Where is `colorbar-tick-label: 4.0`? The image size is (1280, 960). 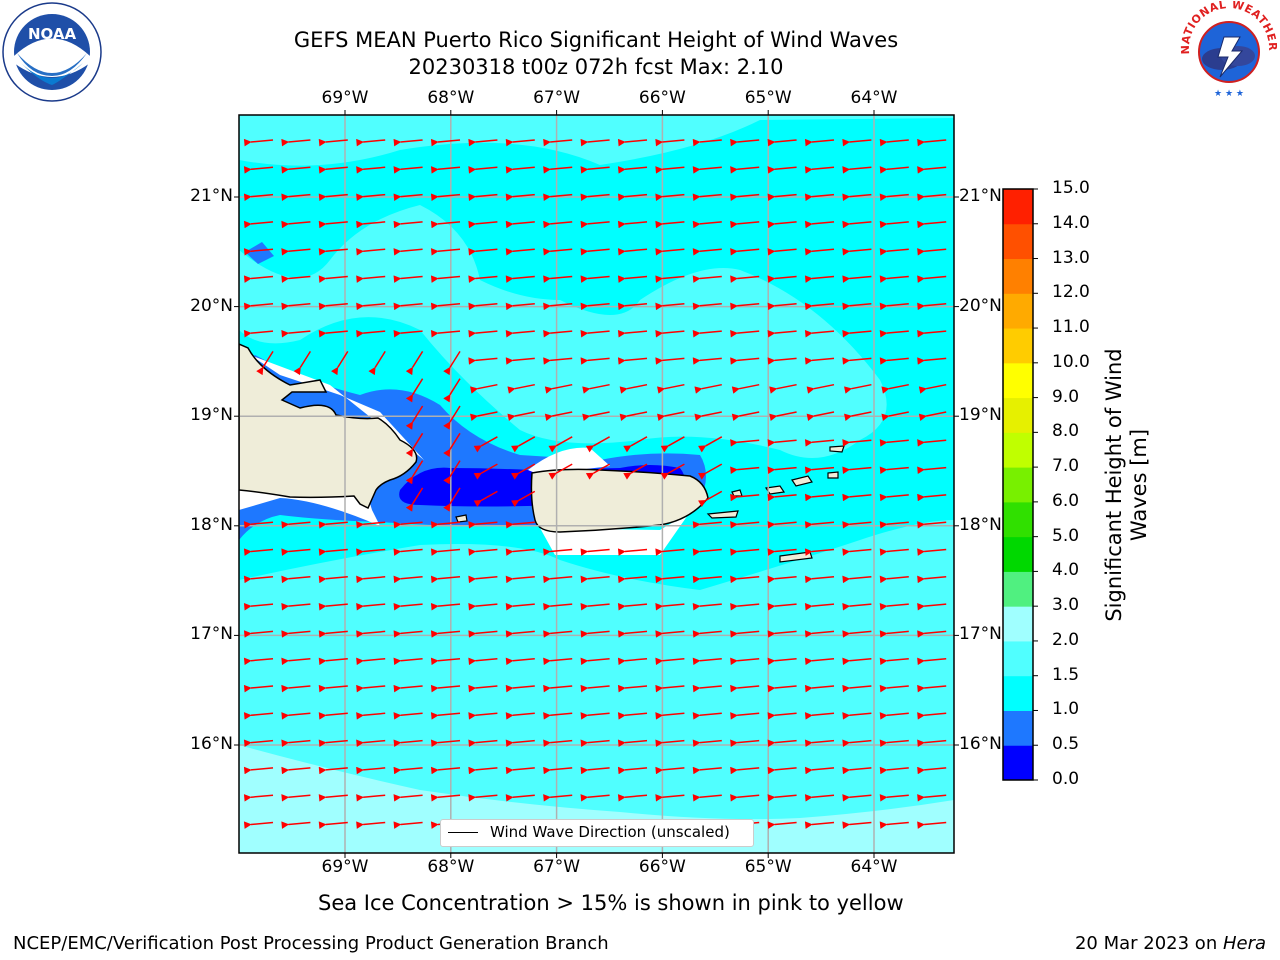
colorbar-tick-label: 4.0 is located at coordinates (1066, 570).